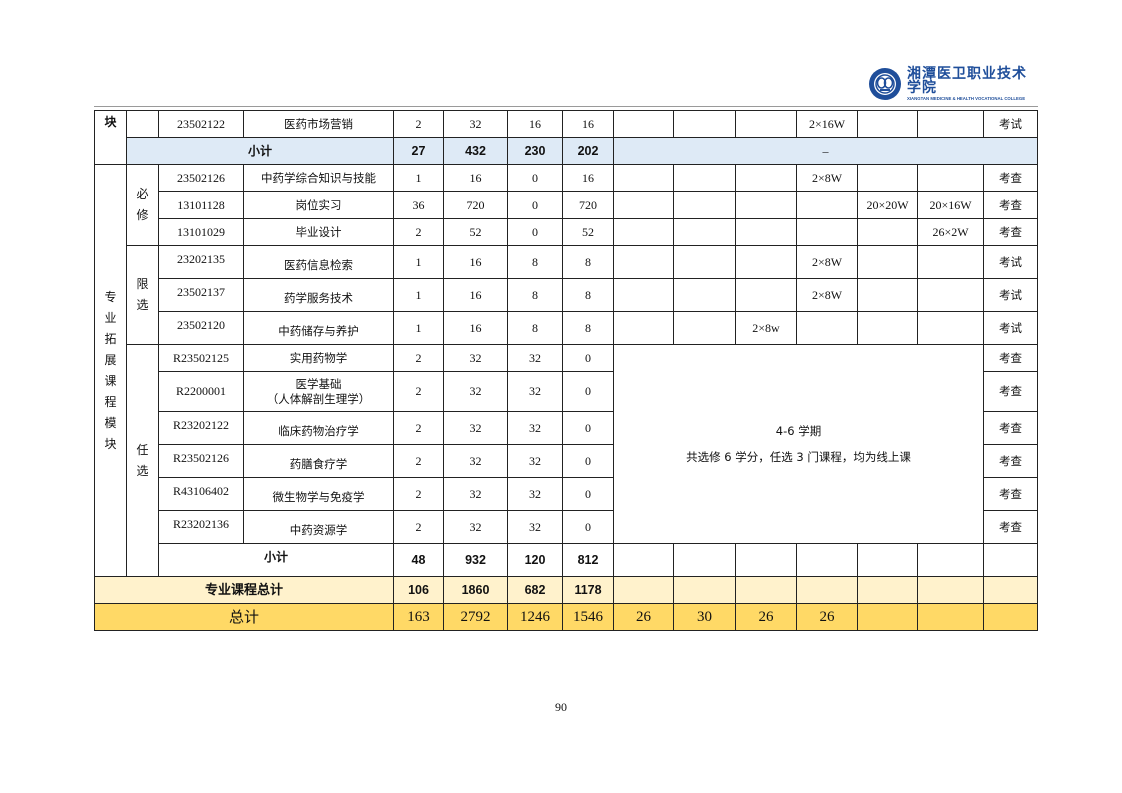 Image resolution: width=1122 pixels, height=793 pixels. What do you see at coordinates (566, 295) in the screenshot?
I see `table-row: 23502137 药学服务技术 1 16 8 8 2×8W 考试` at bounding box center [566, 295].